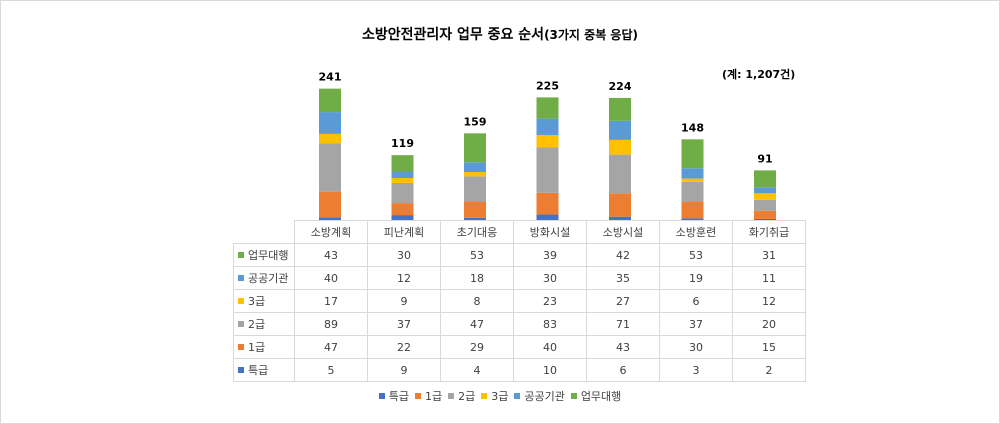 This screenshot has width=1000, height=424. Describe the element at coordinates (623, 278) in the screenshot. I see `table-cell: 35` at that location.